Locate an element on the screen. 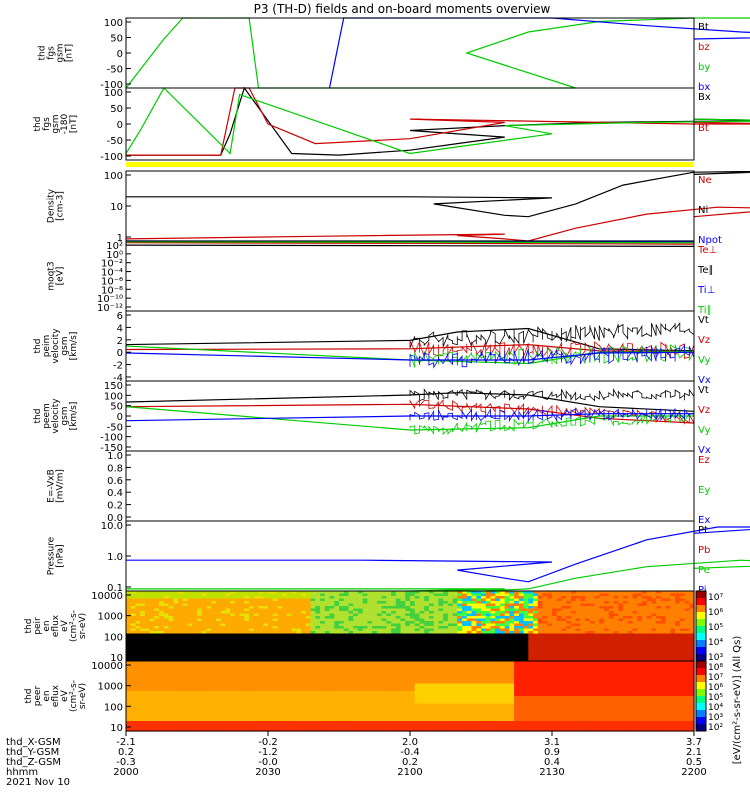 The height and width of the screenshot is (800, 750). ylabel-line: thd is located at coordinates (29, 626).